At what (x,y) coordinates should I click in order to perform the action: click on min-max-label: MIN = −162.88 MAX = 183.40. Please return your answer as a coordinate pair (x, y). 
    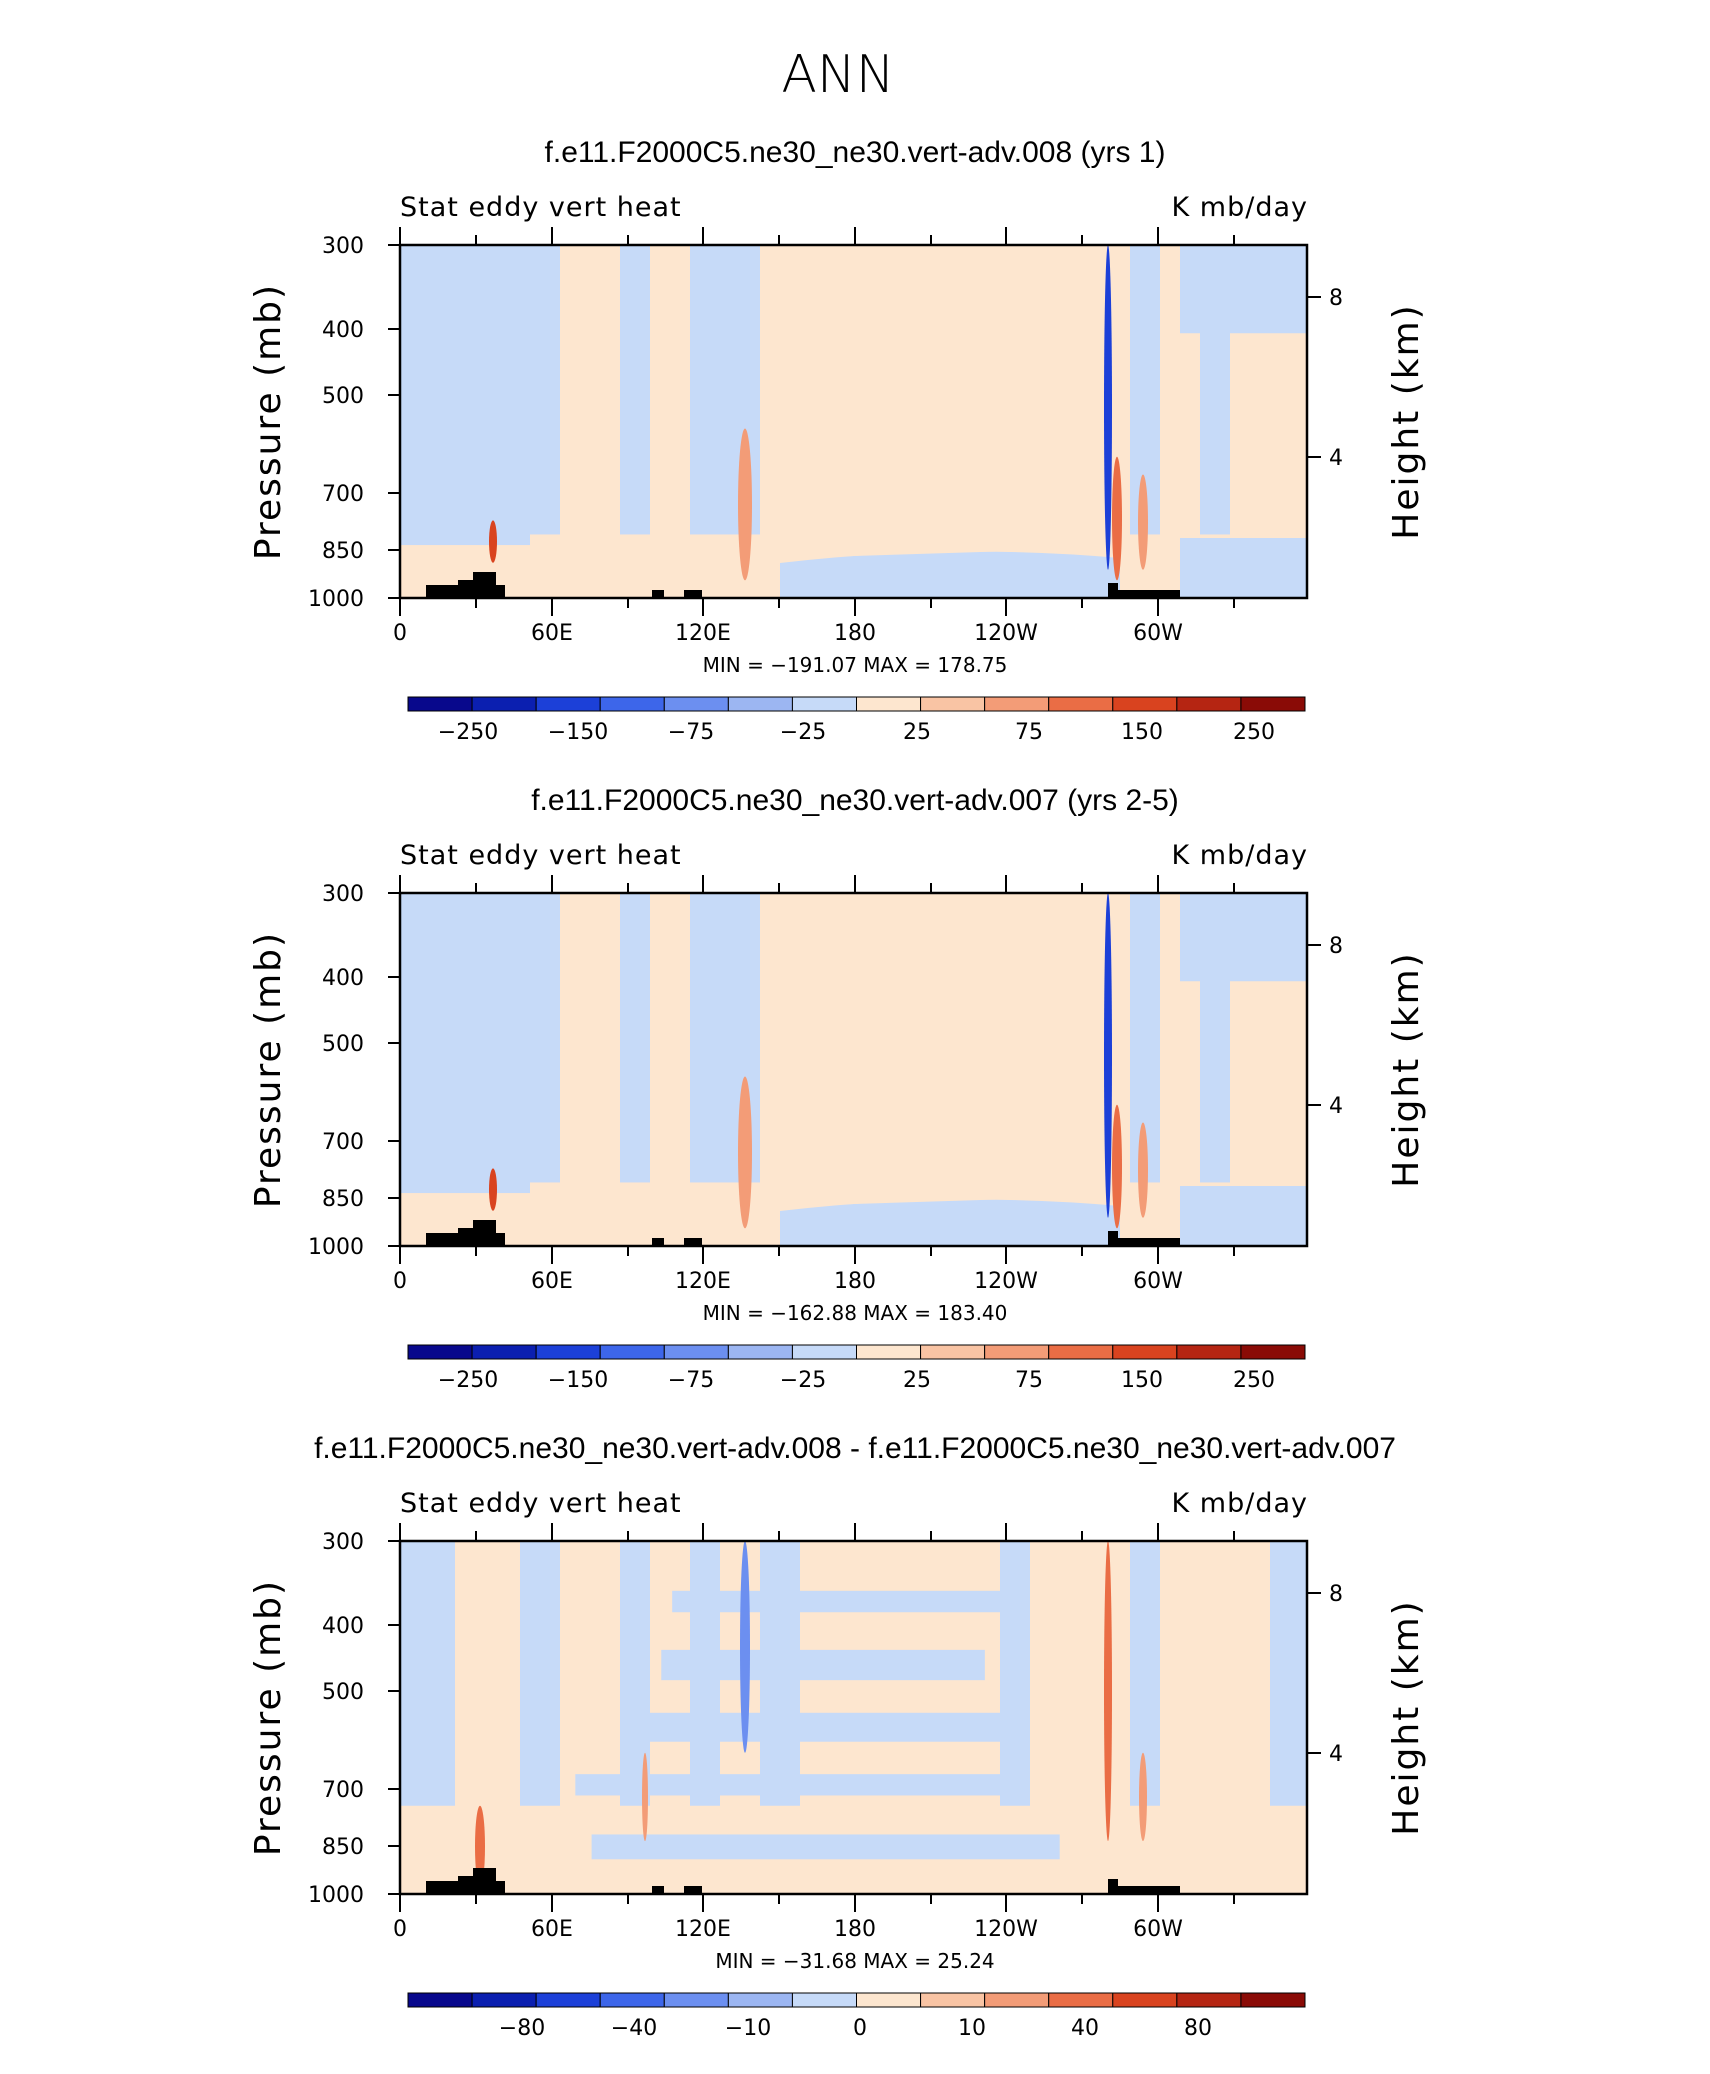
    Looking at the image, I should click on (855, 1313).